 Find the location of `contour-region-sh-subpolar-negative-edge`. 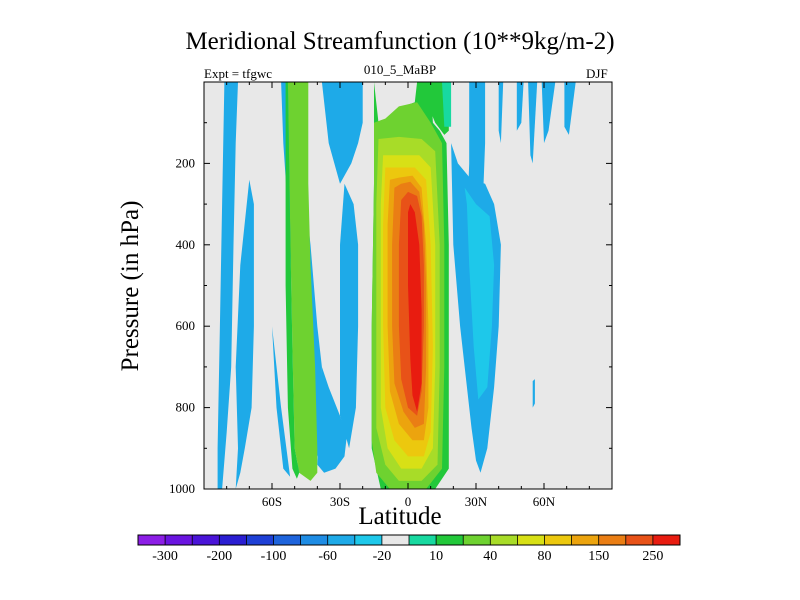

contour-region-sh-subpolar-negative-edge is located at coordinates (279, 350).